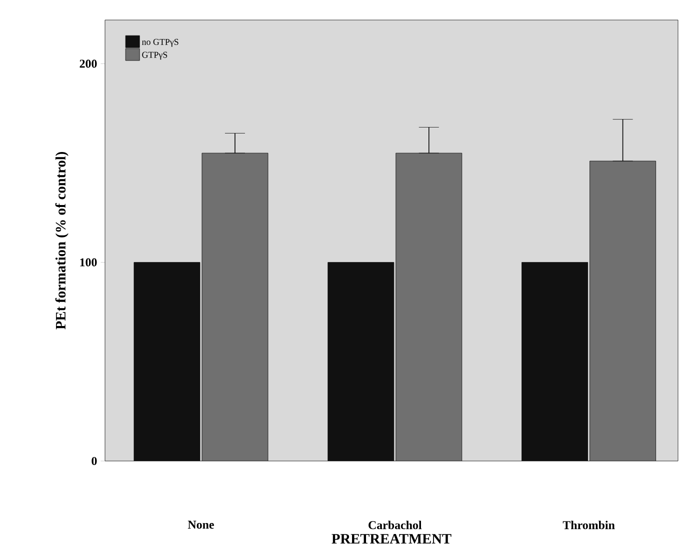  What do you see at coordinates (392, 539) in the screenshot?
I see `x-axis-title: PRETREATMENT` at bounding box center [392, 539].